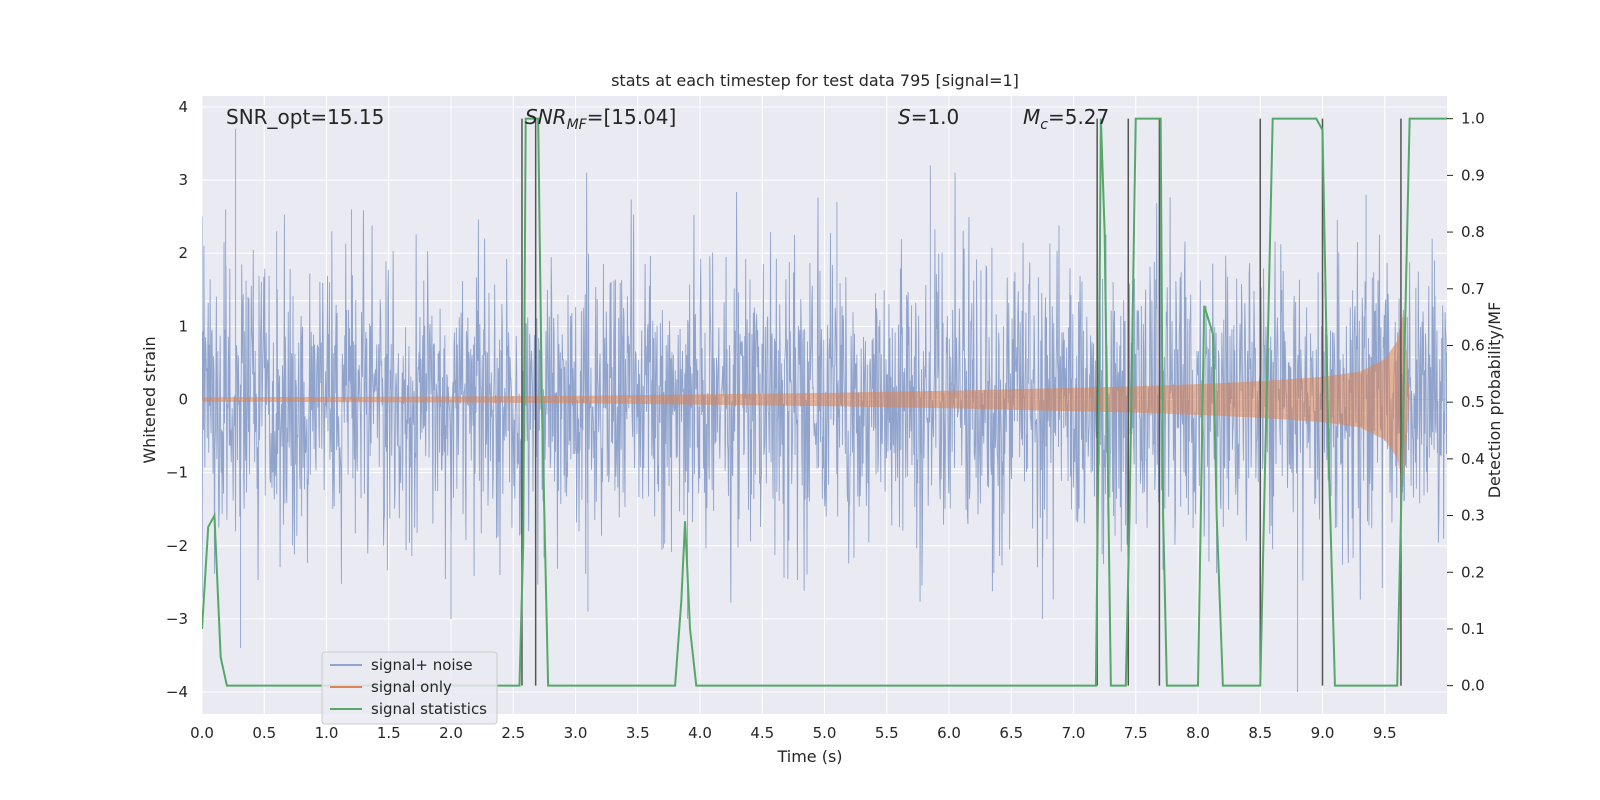  I want to click on legend-label-signal-noise: signal+ noise, so click(422, 665).